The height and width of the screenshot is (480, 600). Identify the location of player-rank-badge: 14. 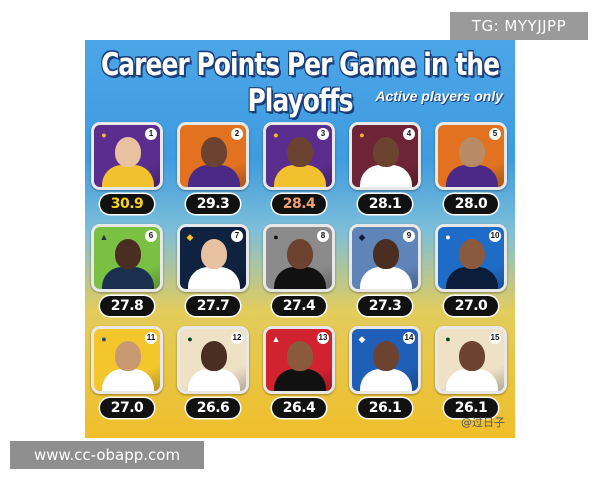
(409, 338).